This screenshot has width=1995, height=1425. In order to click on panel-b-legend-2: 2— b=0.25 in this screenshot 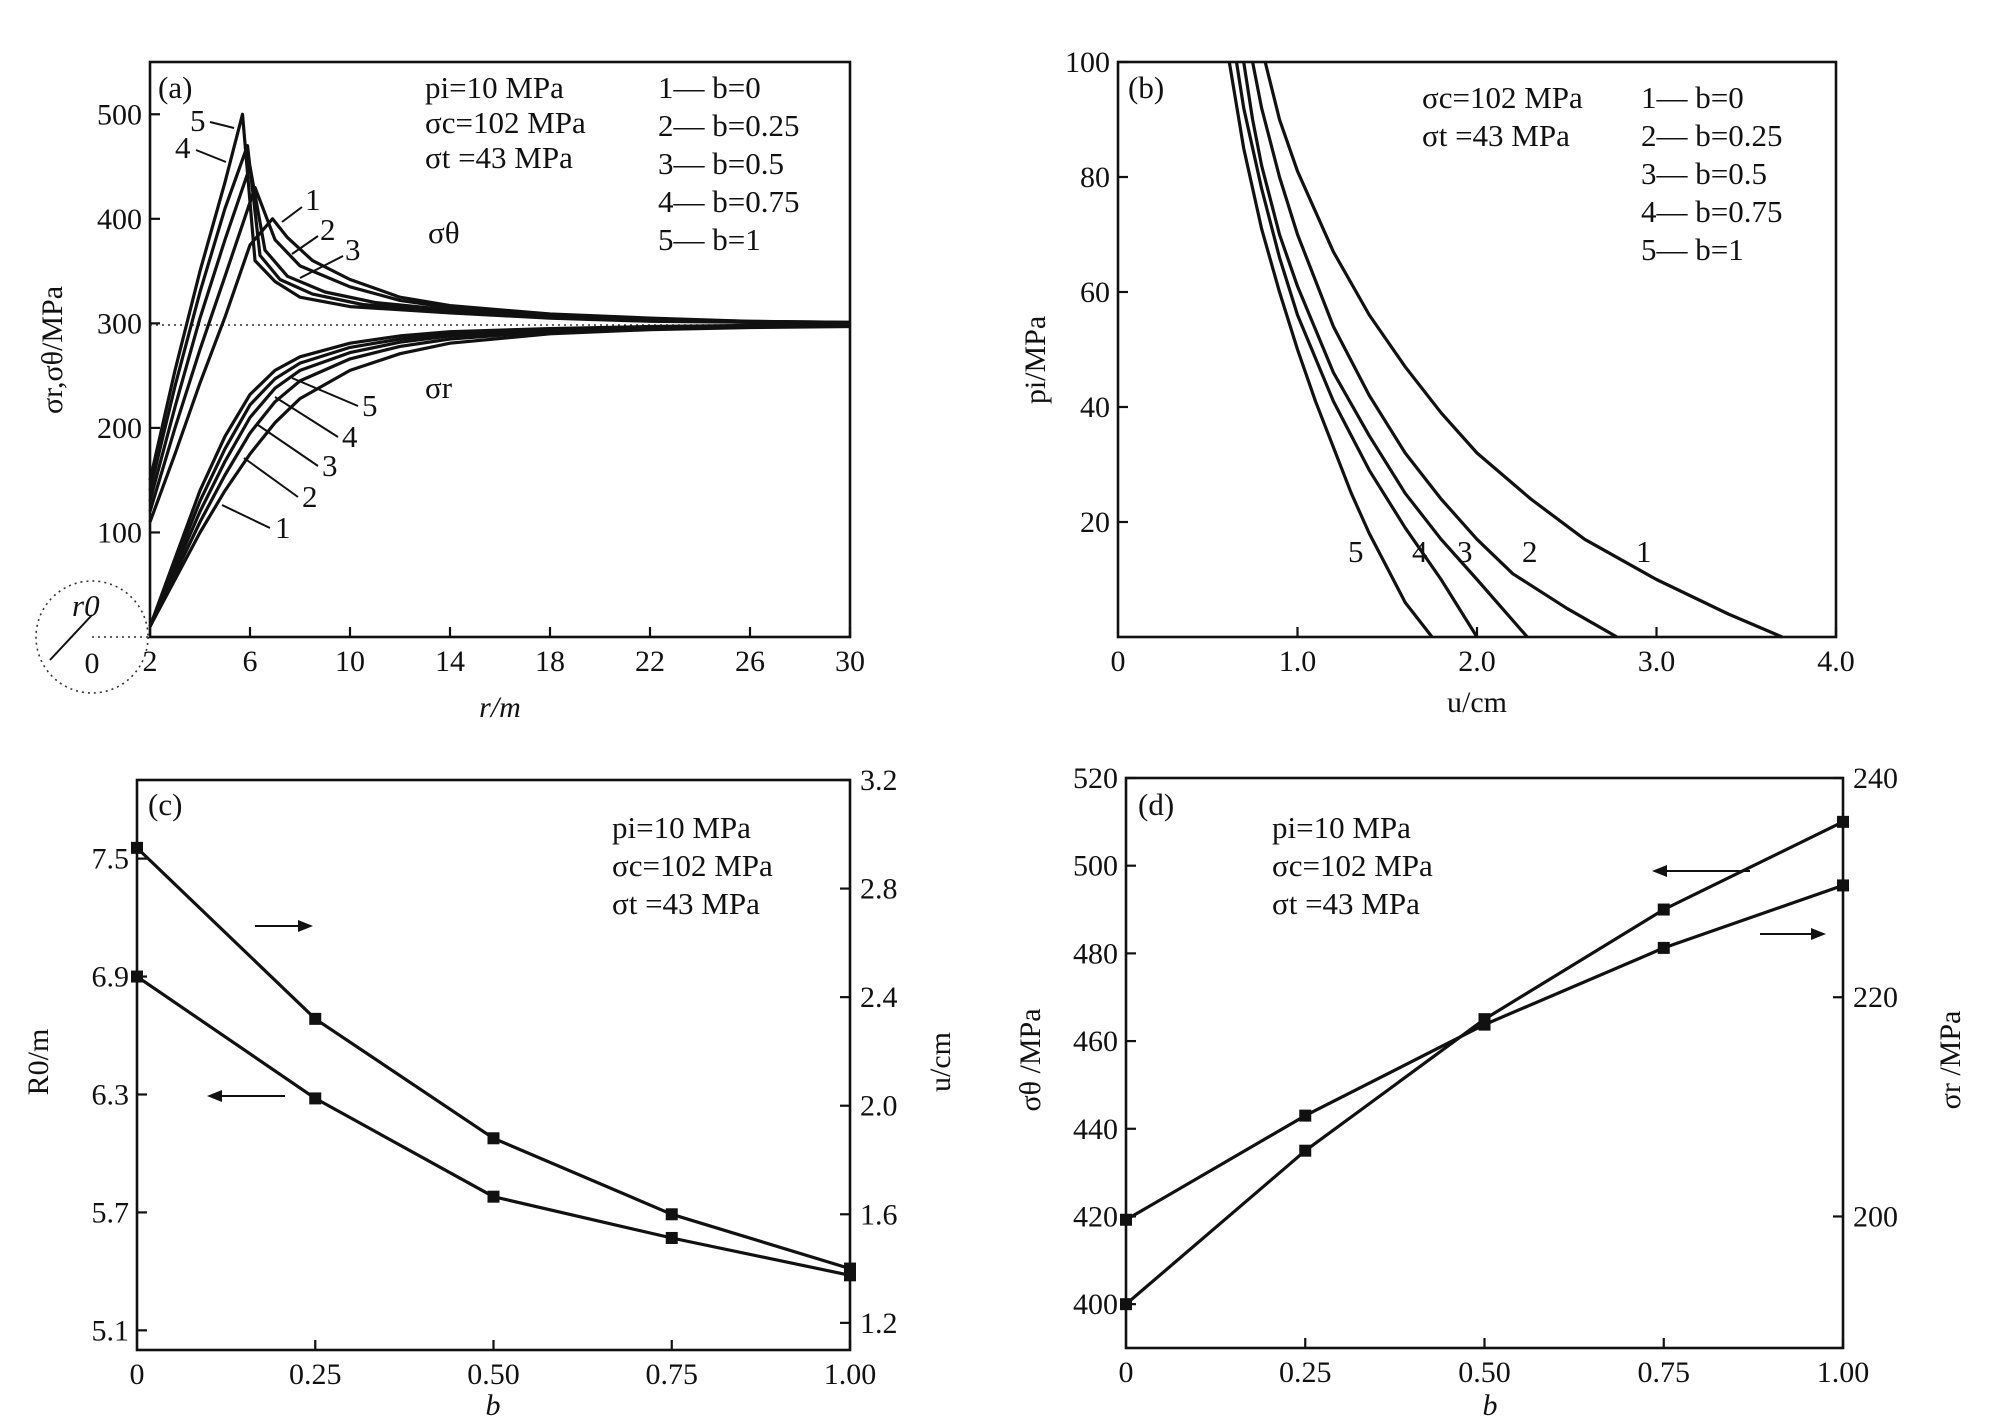, I will do `click(1711, 135)`.